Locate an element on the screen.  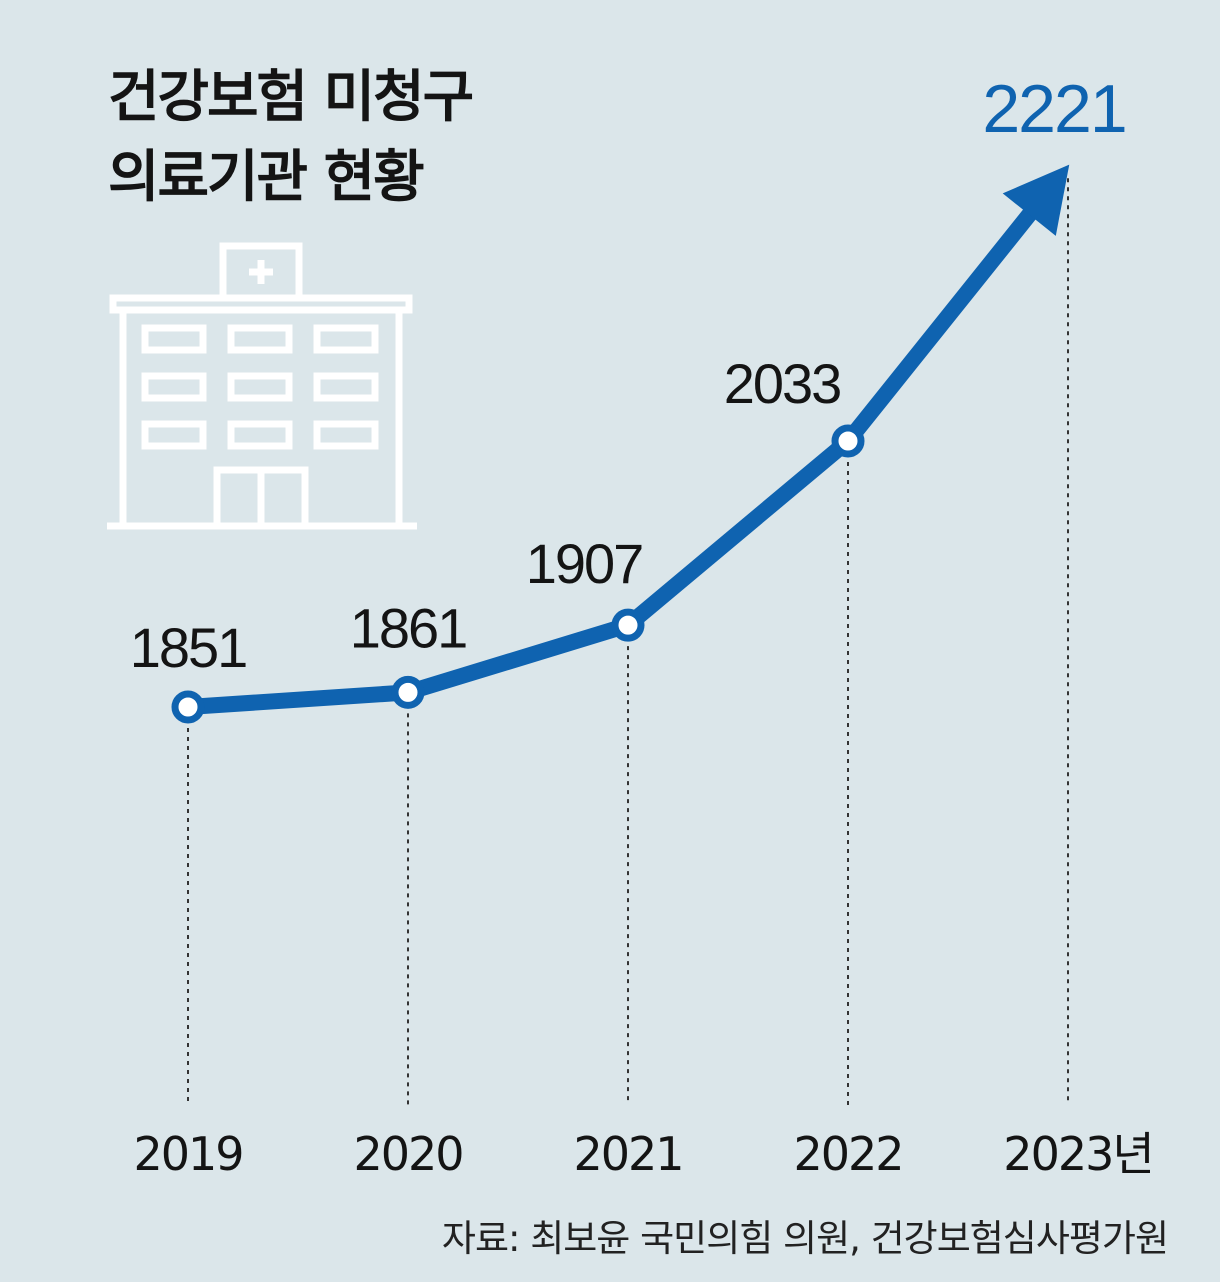
data-label-2023년: 2221 is located at coordinates (1053, 109).